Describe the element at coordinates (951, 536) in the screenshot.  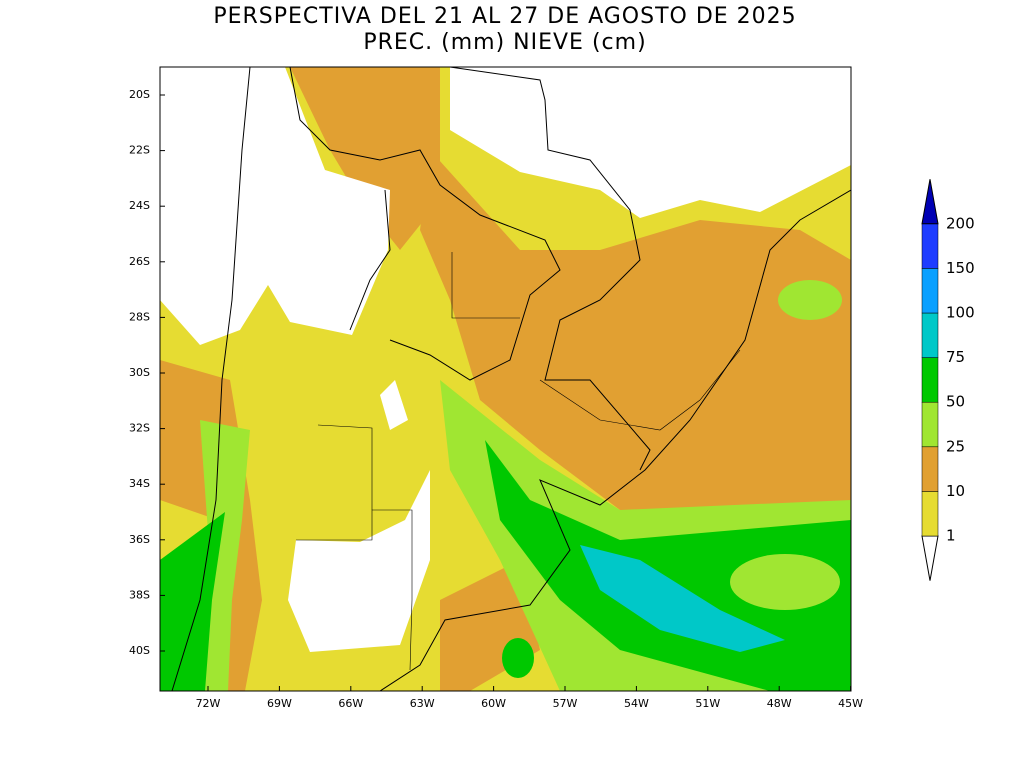
I see `legend-label: 1` at that location.